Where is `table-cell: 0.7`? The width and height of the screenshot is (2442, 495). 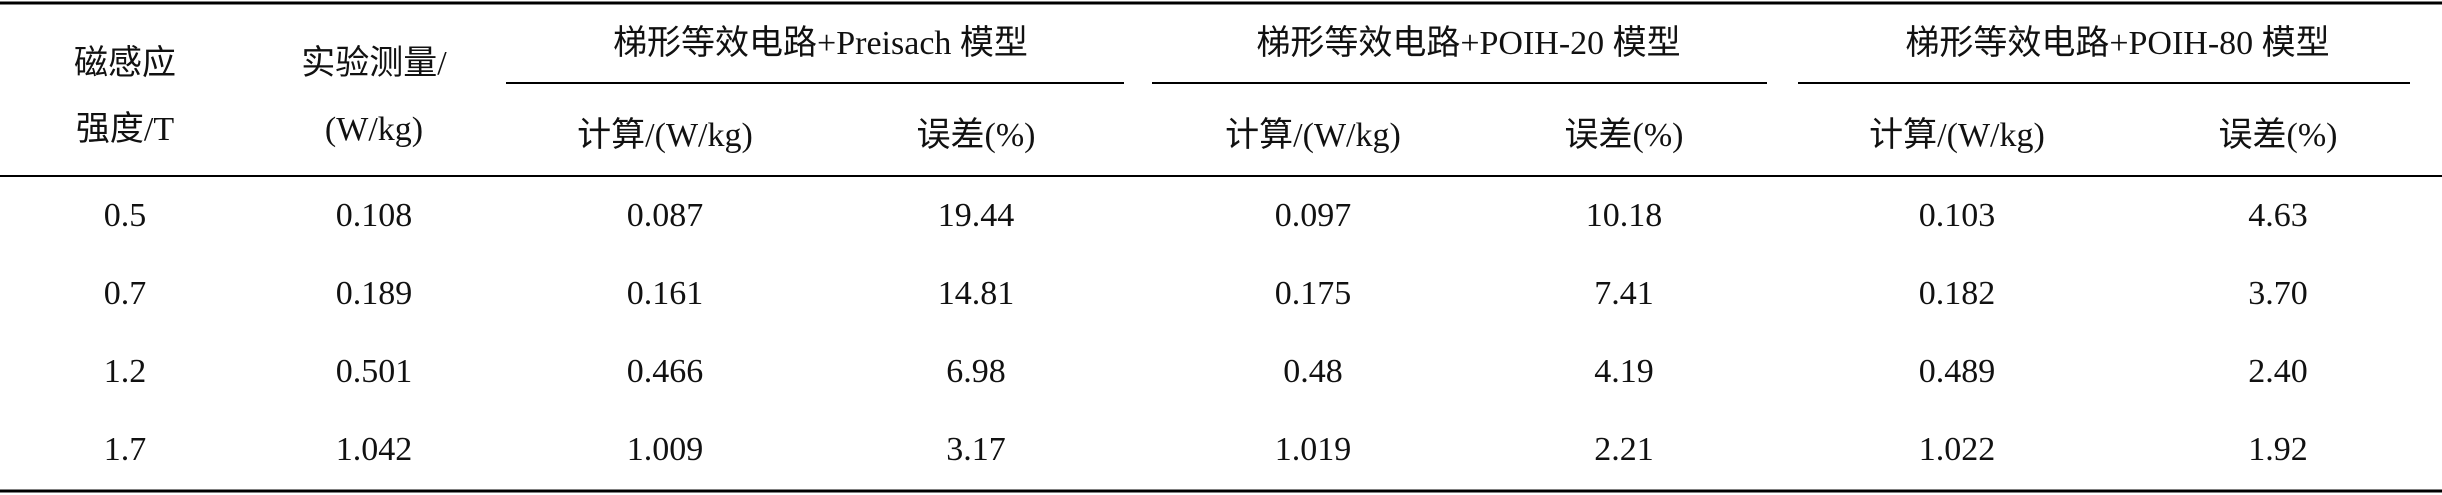 table-cell: 0.7 is located at coordinates (125, 293).